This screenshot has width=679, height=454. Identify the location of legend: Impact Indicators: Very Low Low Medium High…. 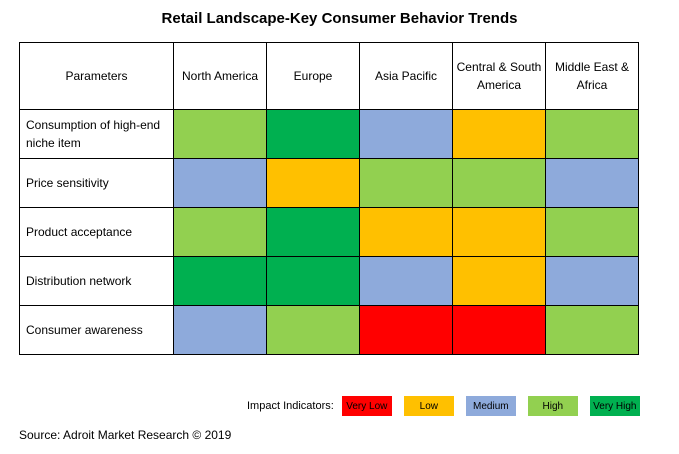
(449, 406).